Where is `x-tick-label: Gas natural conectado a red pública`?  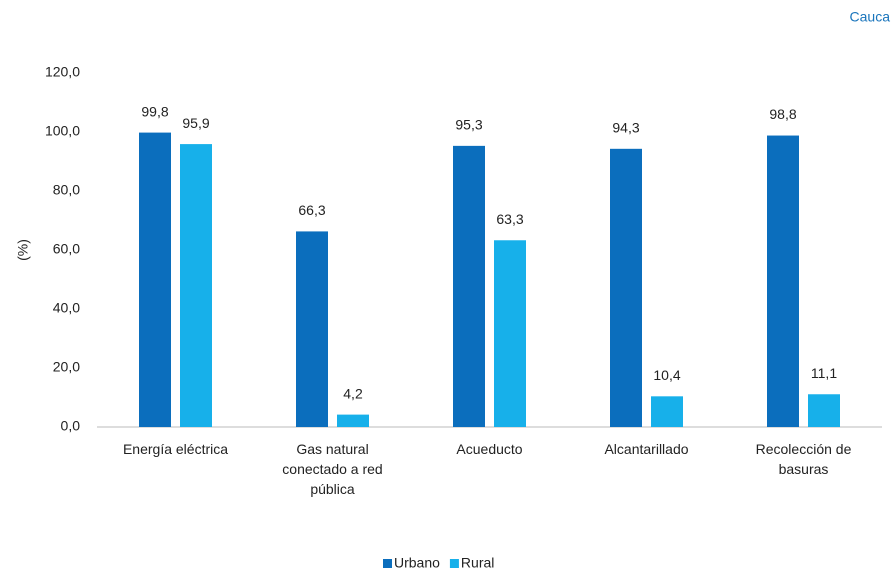 x-tick-label: Gas natural conectado a red pública is located at coordinates (332, 469).